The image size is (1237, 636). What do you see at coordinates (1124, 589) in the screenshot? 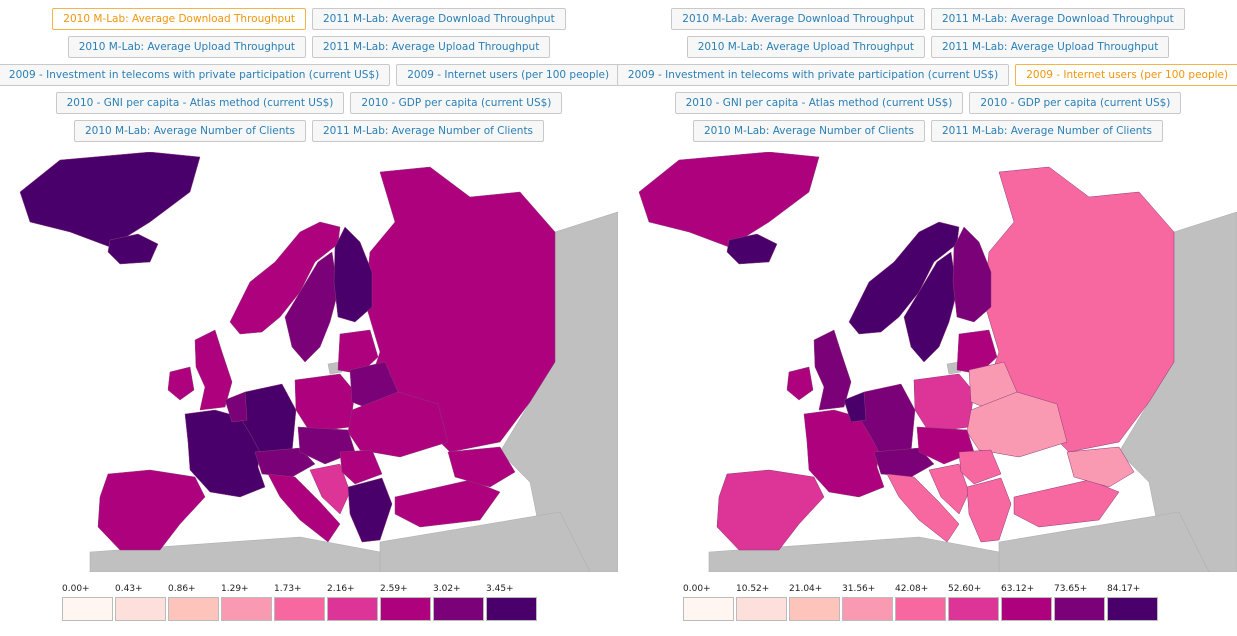
I see `legend-label: 84.17+` at bounding box center [1124, 589].